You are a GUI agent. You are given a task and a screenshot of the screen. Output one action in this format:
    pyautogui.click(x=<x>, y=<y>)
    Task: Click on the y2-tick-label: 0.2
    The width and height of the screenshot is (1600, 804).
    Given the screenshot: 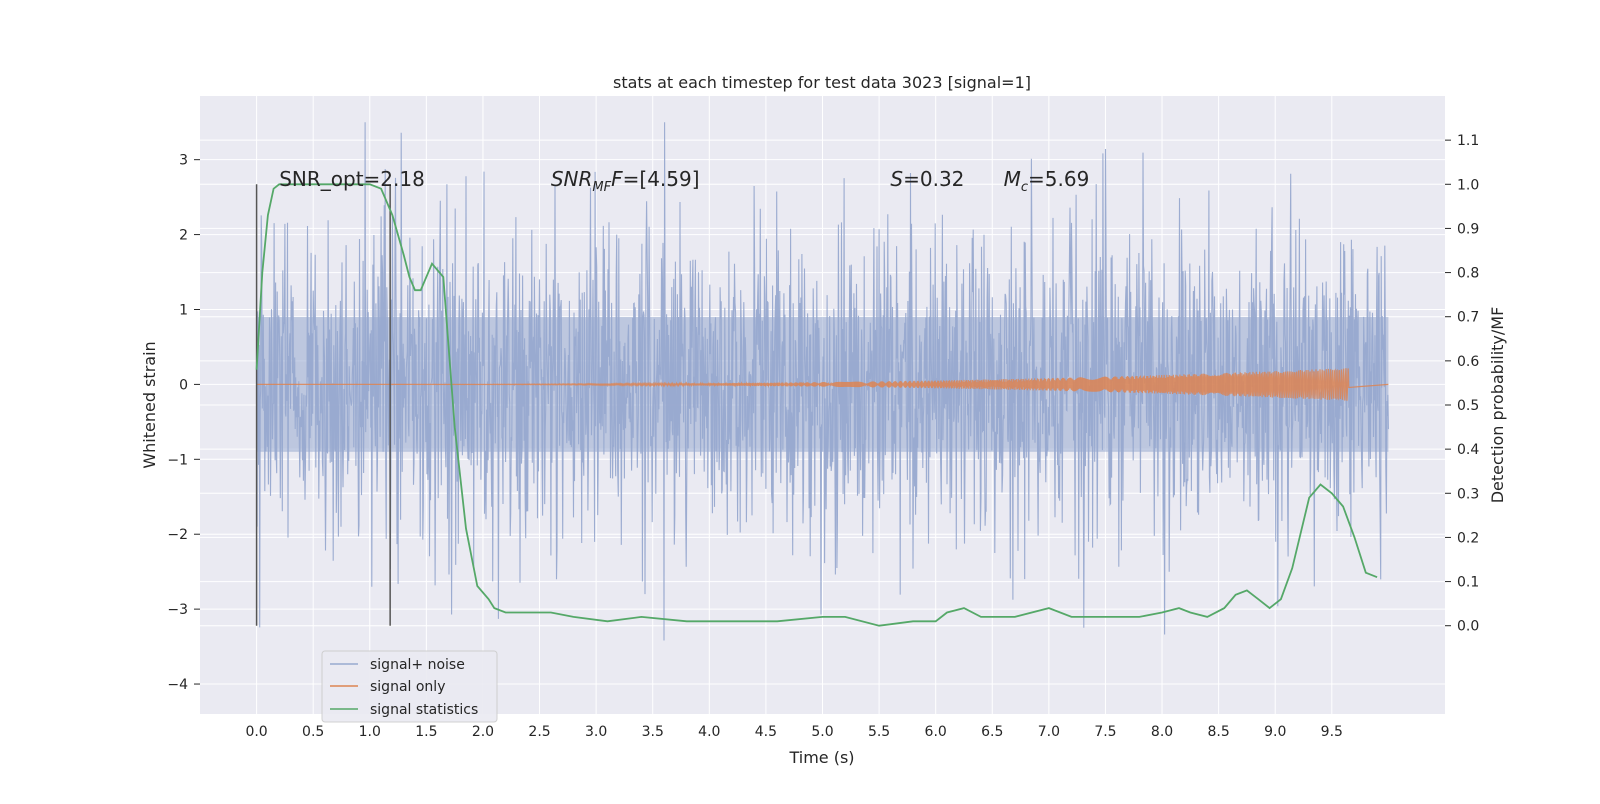 What is the action you would take?
    pyautogui.click(x=1468, y=538)
    